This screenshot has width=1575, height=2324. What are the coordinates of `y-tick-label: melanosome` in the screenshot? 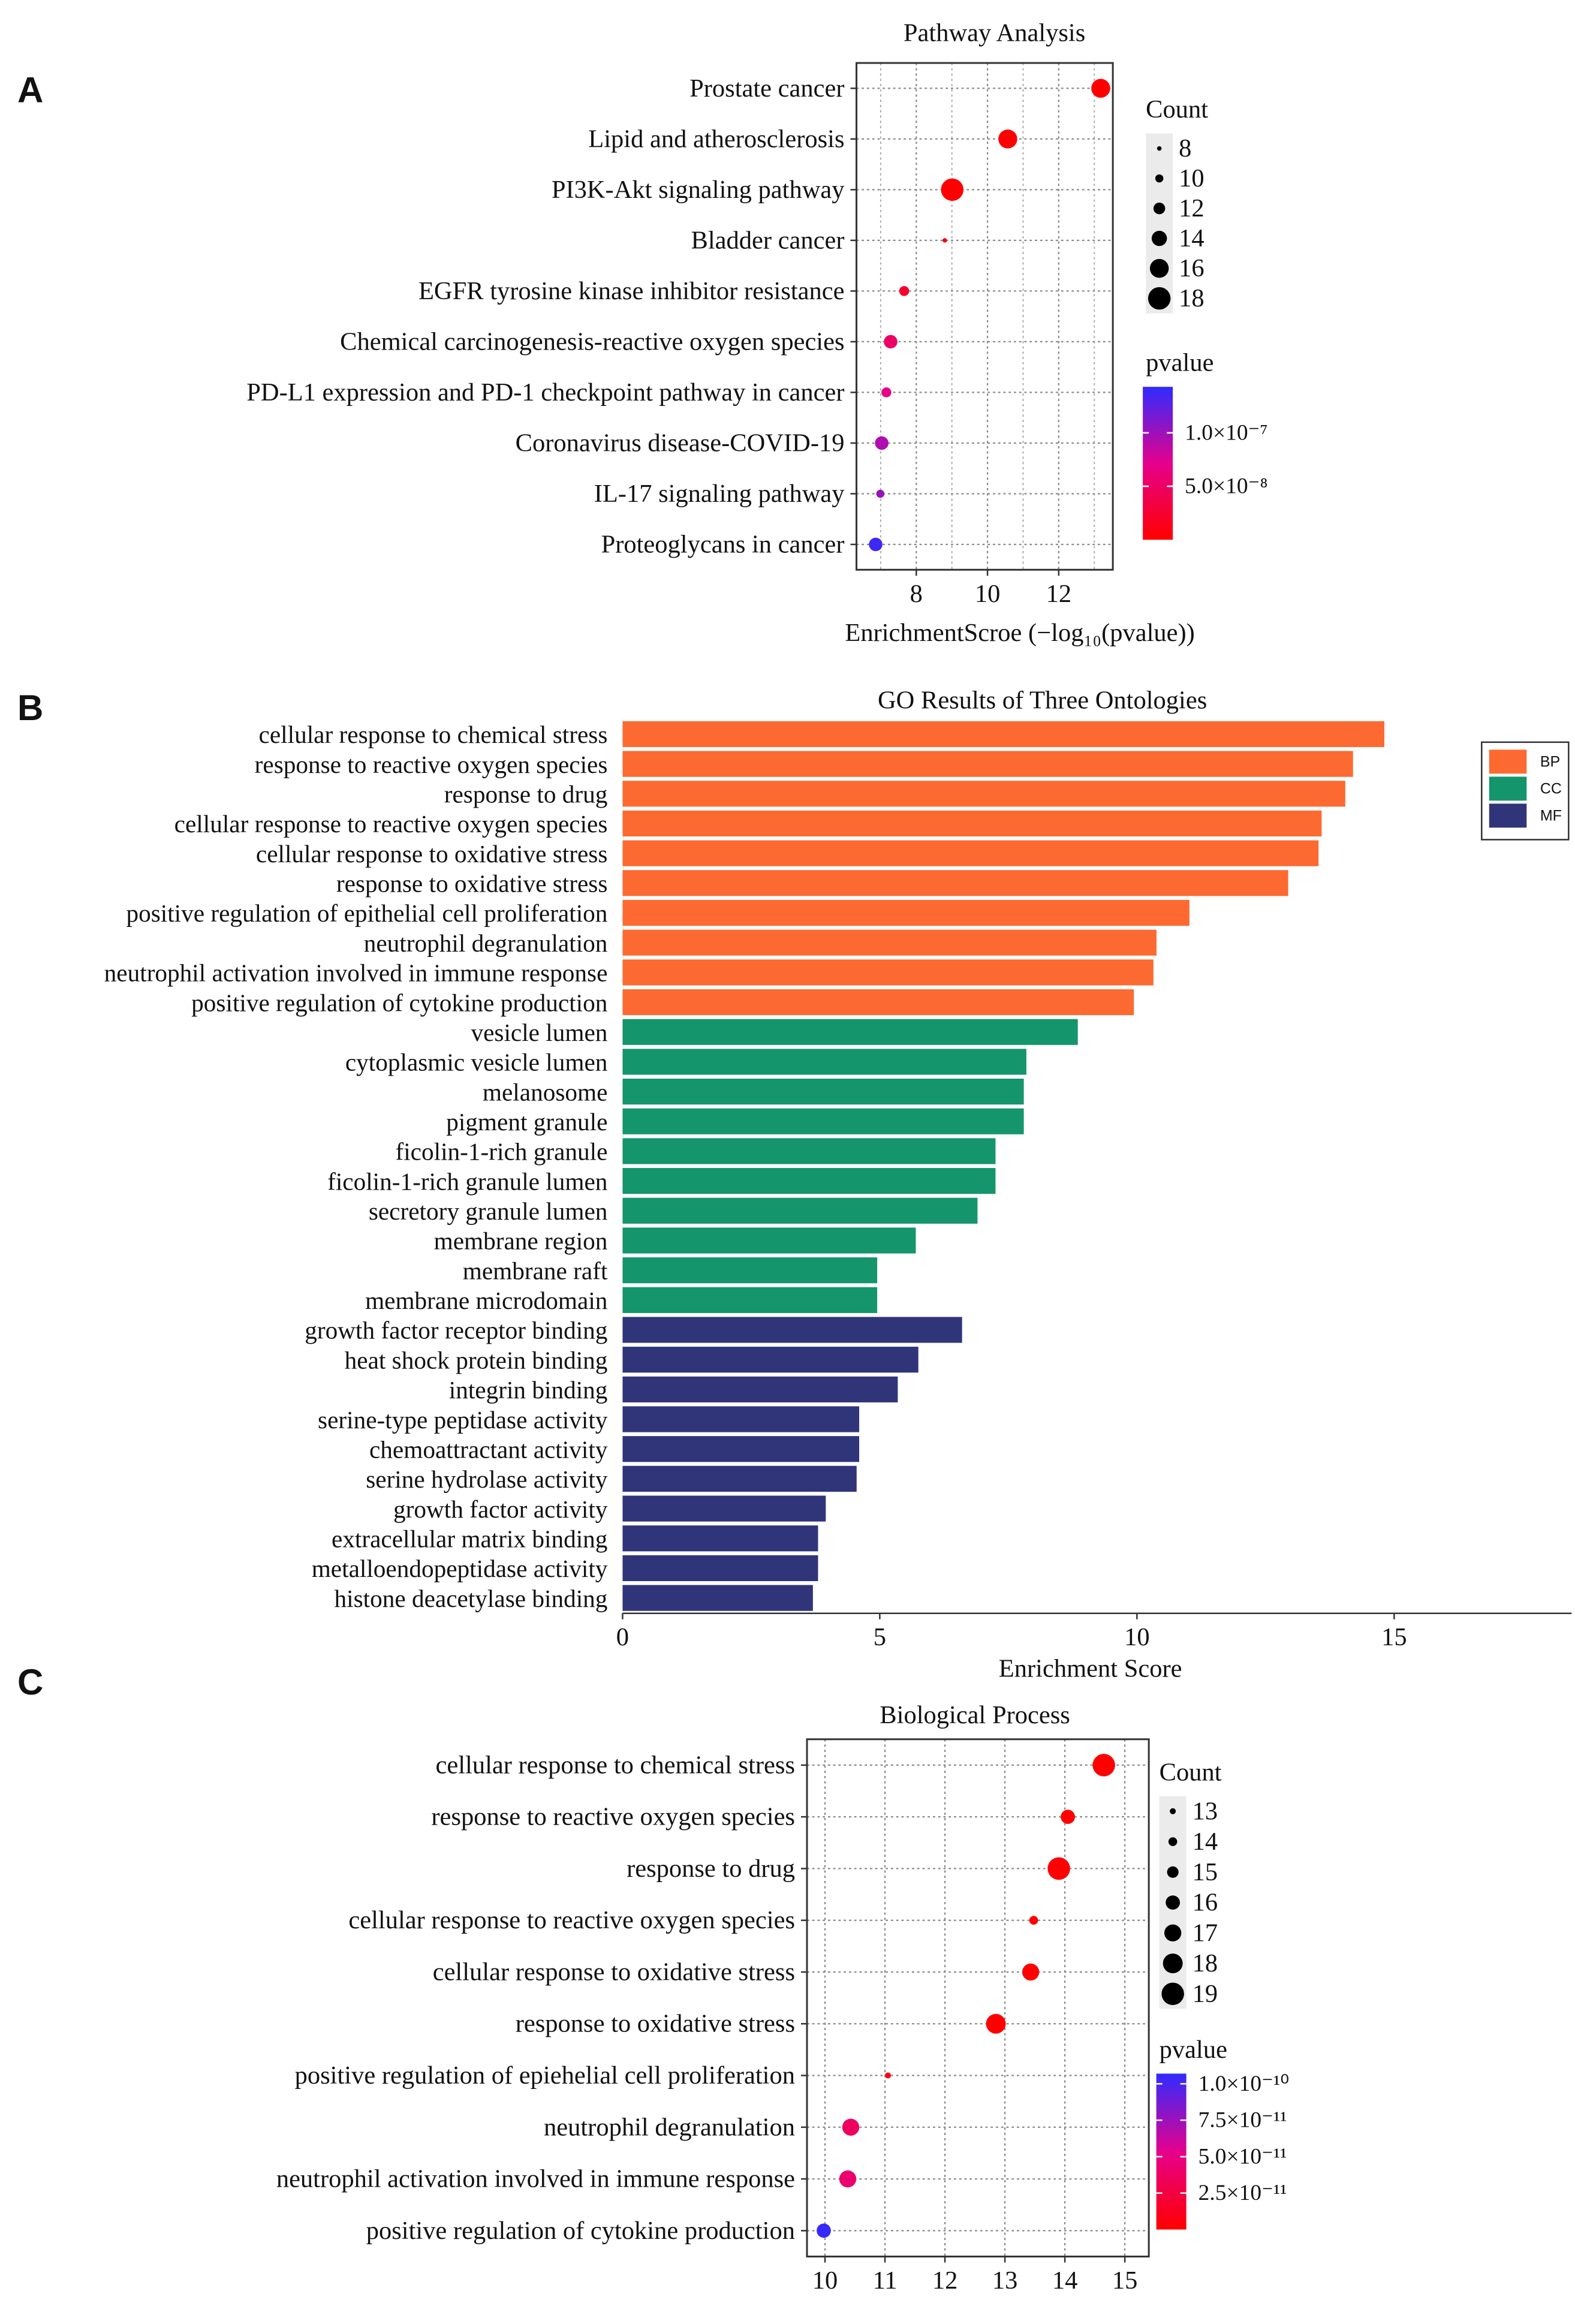 It's located at (545, 1092).